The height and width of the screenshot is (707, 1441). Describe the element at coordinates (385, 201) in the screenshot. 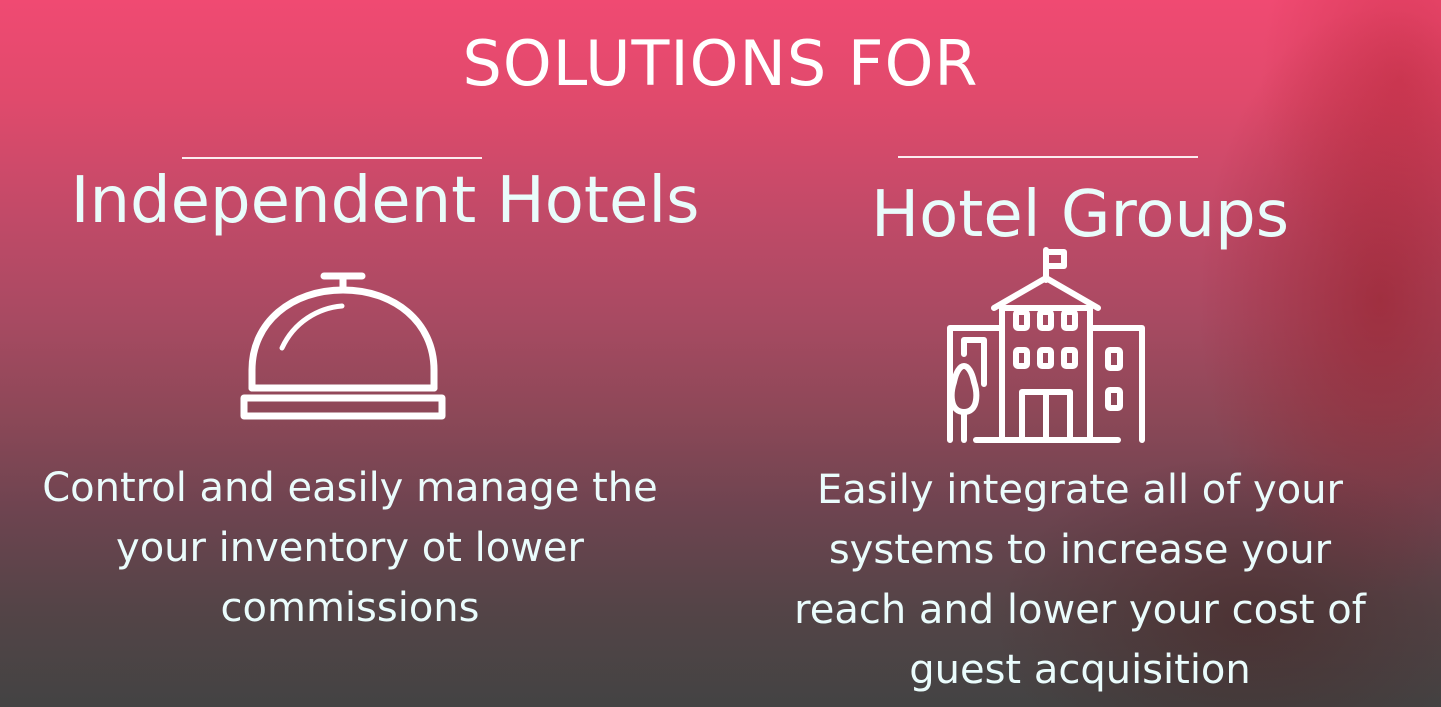

I see `column-heading: Independent Hotels` at that location.